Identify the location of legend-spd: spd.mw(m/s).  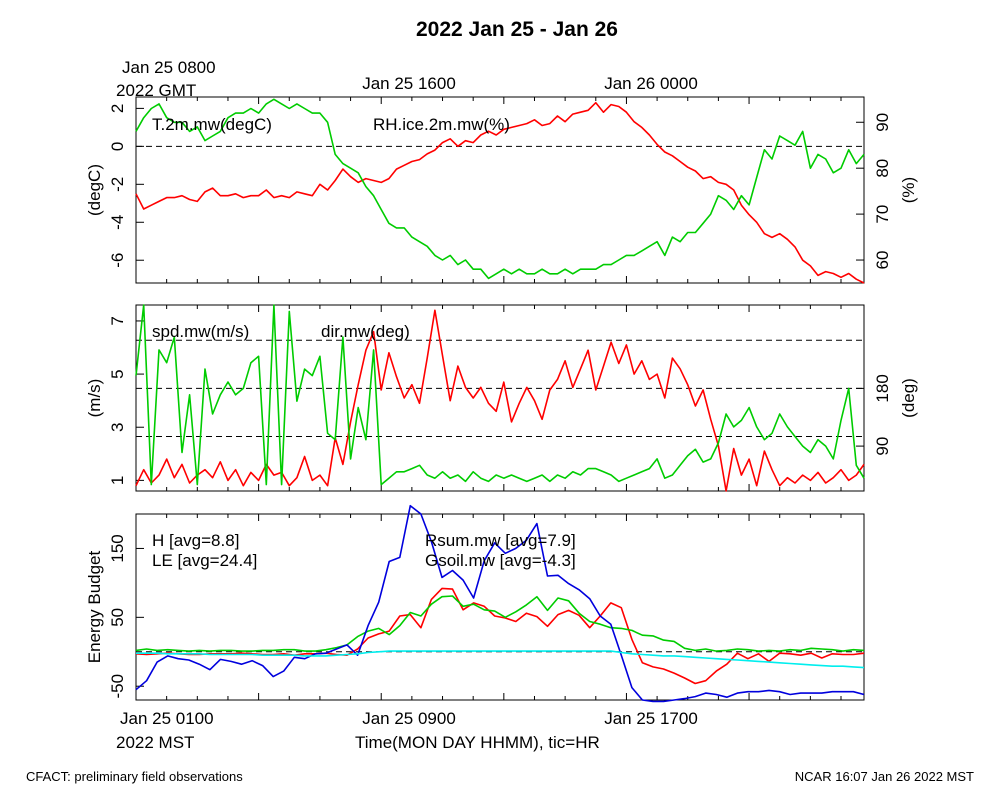
(200, 331).